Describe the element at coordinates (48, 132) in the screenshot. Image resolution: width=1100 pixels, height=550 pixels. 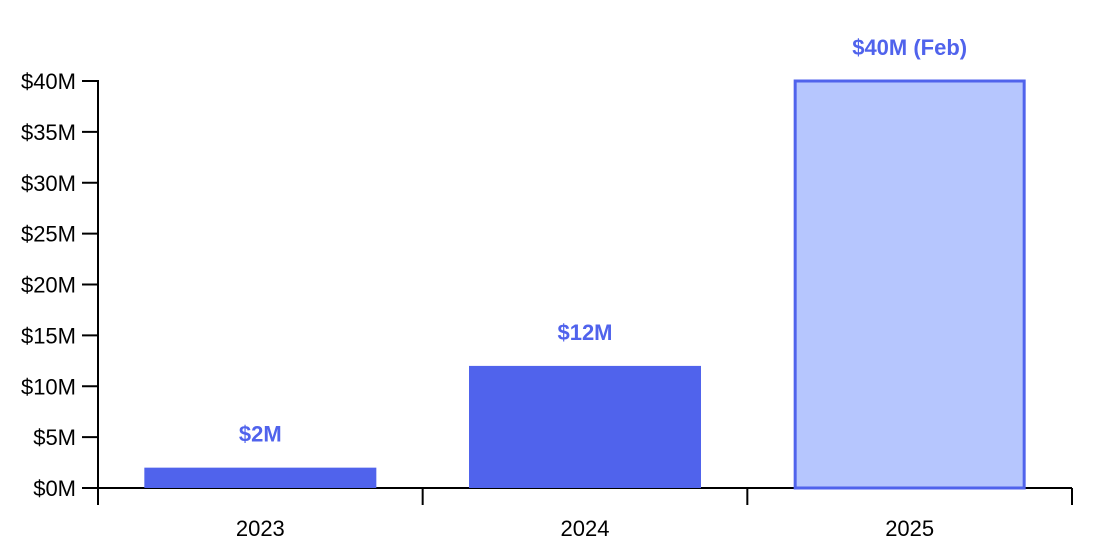
I see `y-tick-label: $35M` at that location.